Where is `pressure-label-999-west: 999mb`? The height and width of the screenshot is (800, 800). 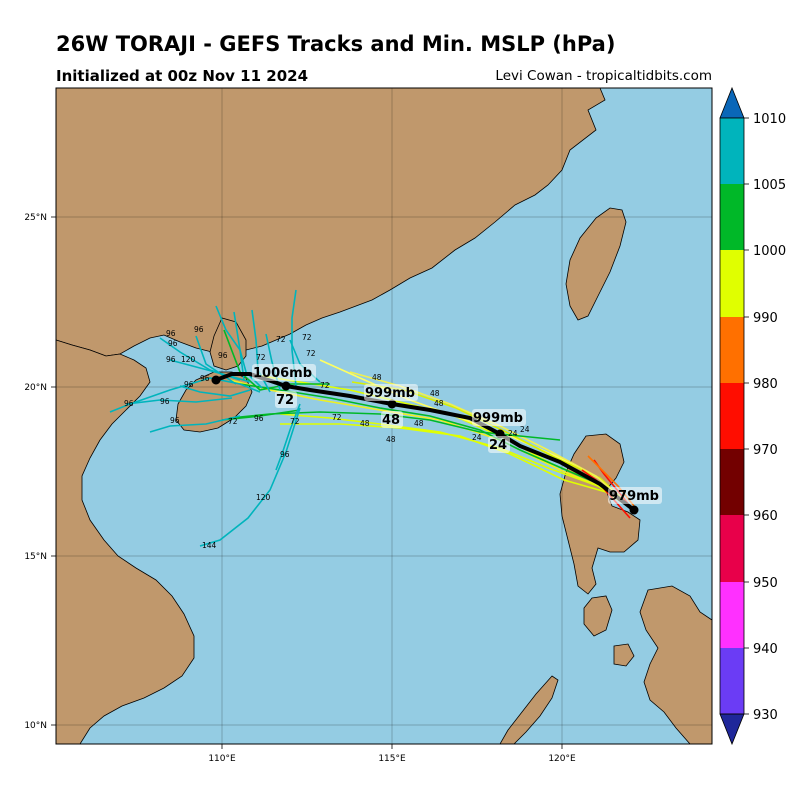 pressure-label-999-west: 999mb is located at coordinates (390, 393).